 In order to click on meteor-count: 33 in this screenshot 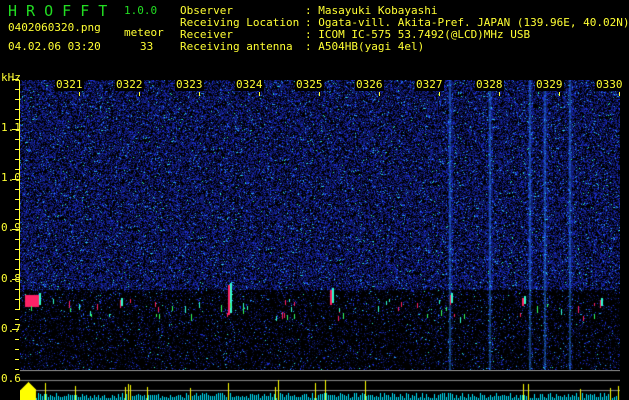, I will do `click(147, 46)`.